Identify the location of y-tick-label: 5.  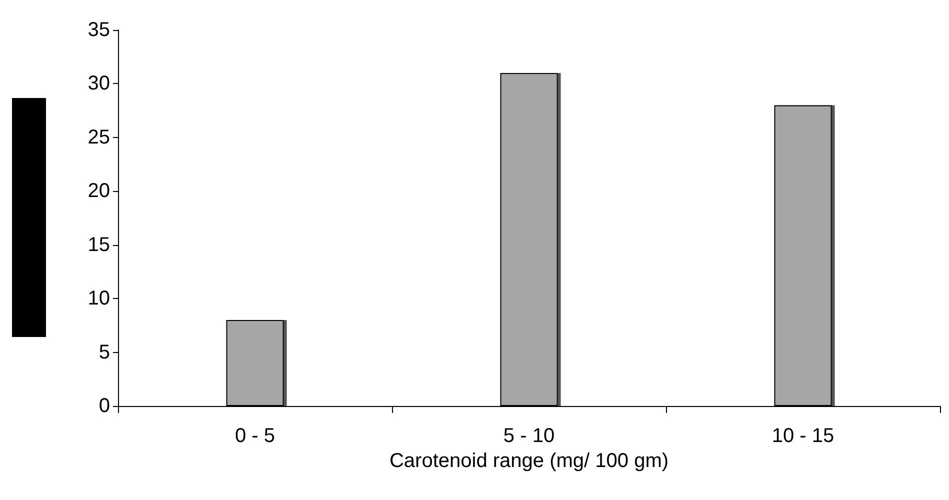
(104, 352).